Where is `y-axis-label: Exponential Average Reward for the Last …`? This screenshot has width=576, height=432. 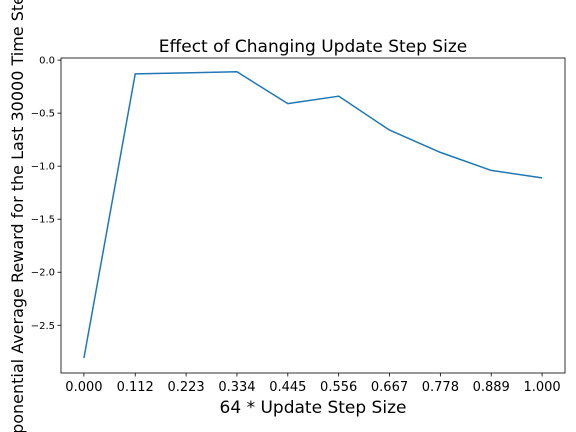
y-axis-label: Exponential Average Reward for the Last … is located at coordinates (17, 216).